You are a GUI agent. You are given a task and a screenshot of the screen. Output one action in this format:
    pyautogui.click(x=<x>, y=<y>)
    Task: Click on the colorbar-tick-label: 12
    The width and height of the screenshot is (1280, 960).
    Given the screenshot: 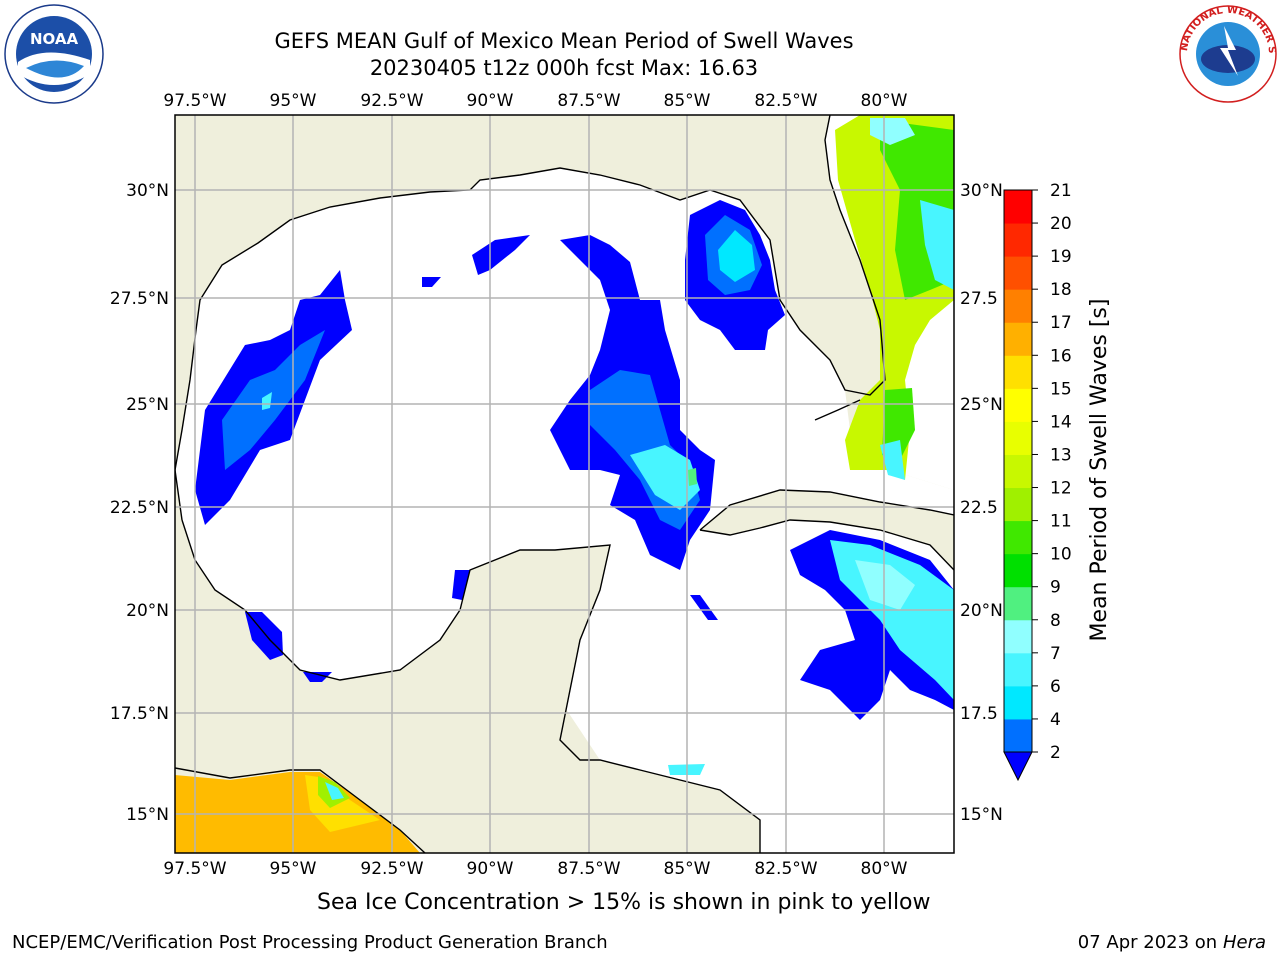 What is the action you would take?
    pyautogui.click(x=1061, y=489)
    